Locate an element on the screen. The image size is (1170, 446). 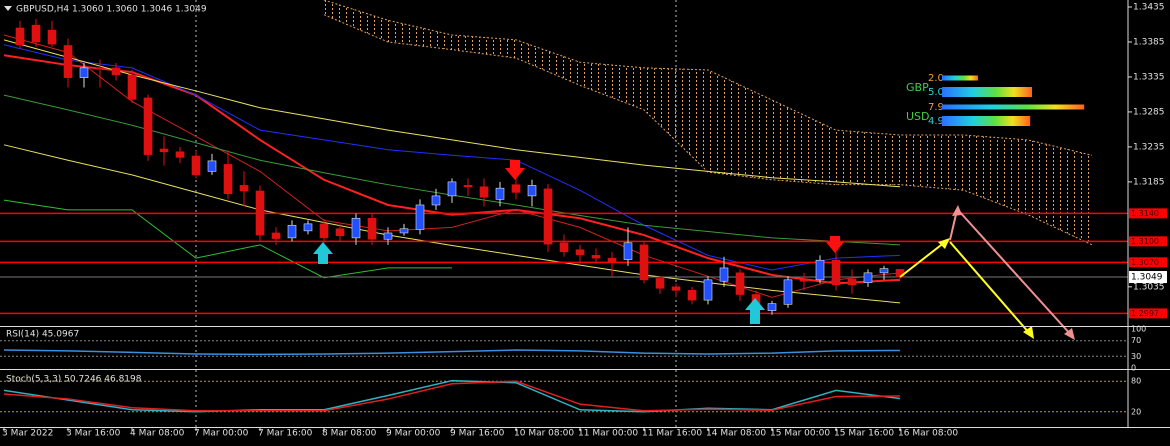
strength-label: 4.9 is located at coordinates (936, 121).